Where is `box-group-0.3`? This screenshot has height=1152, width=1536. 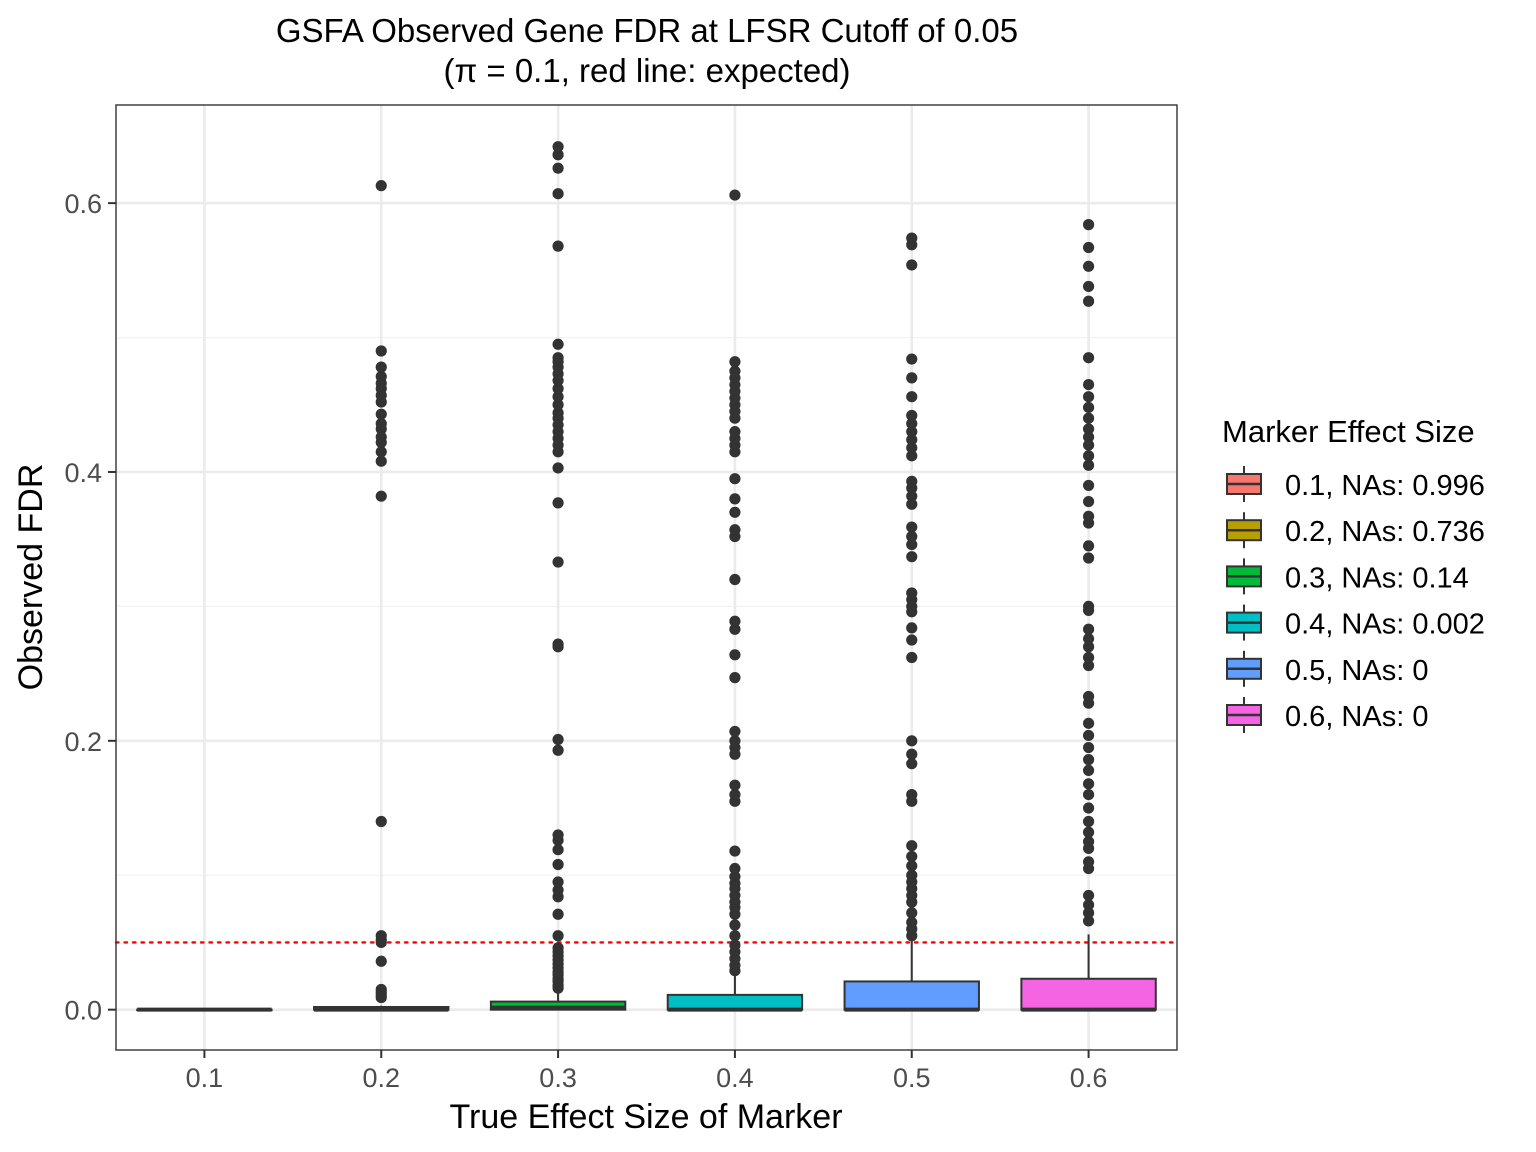 box-group-0.3 is located at coordinates (558, 576).